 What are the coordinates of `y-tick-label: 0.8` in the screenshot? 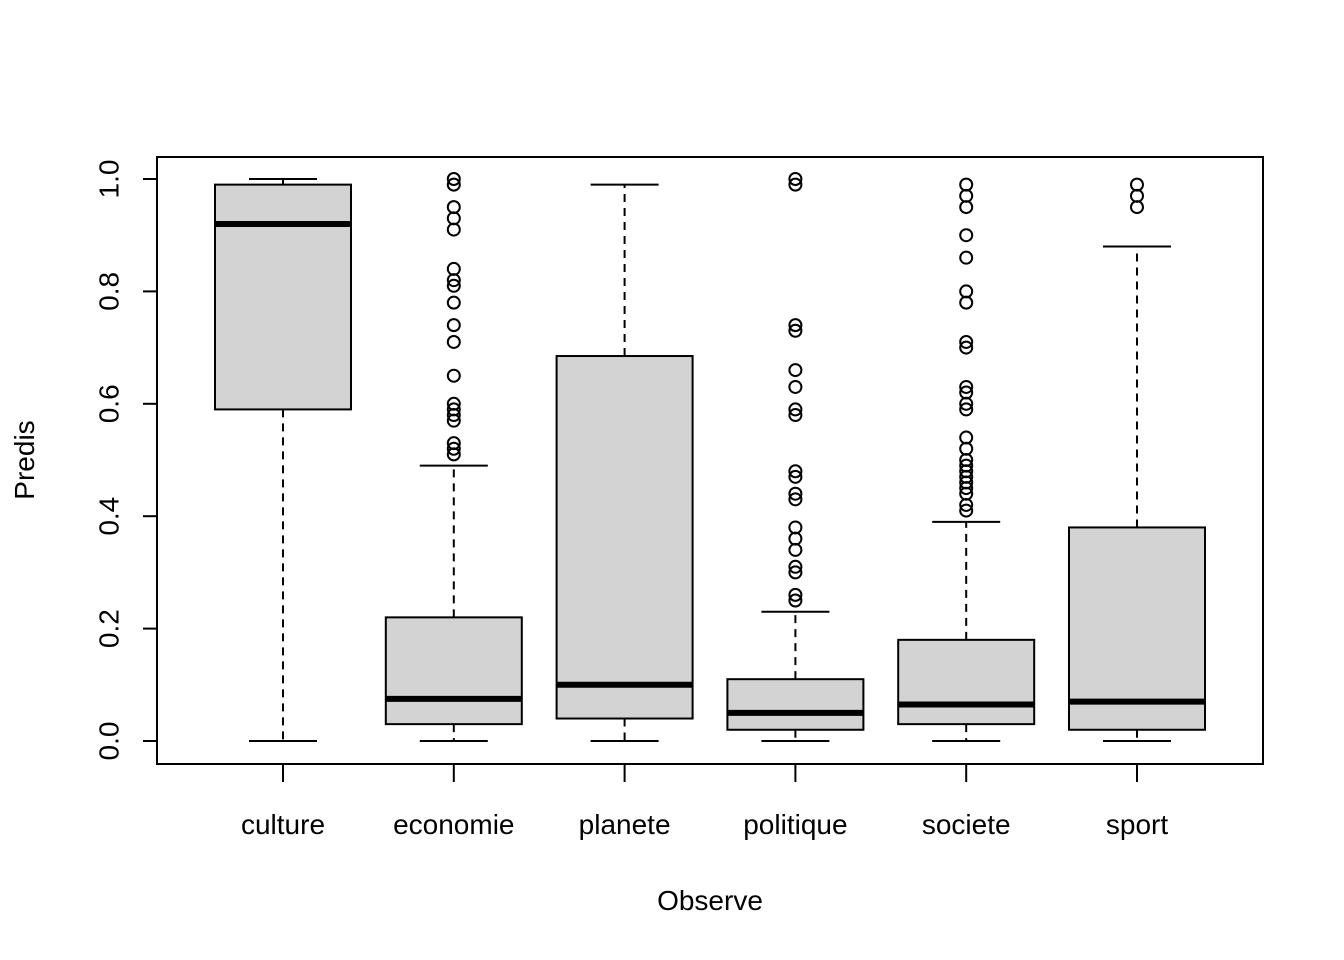 It's located at (108, 291).